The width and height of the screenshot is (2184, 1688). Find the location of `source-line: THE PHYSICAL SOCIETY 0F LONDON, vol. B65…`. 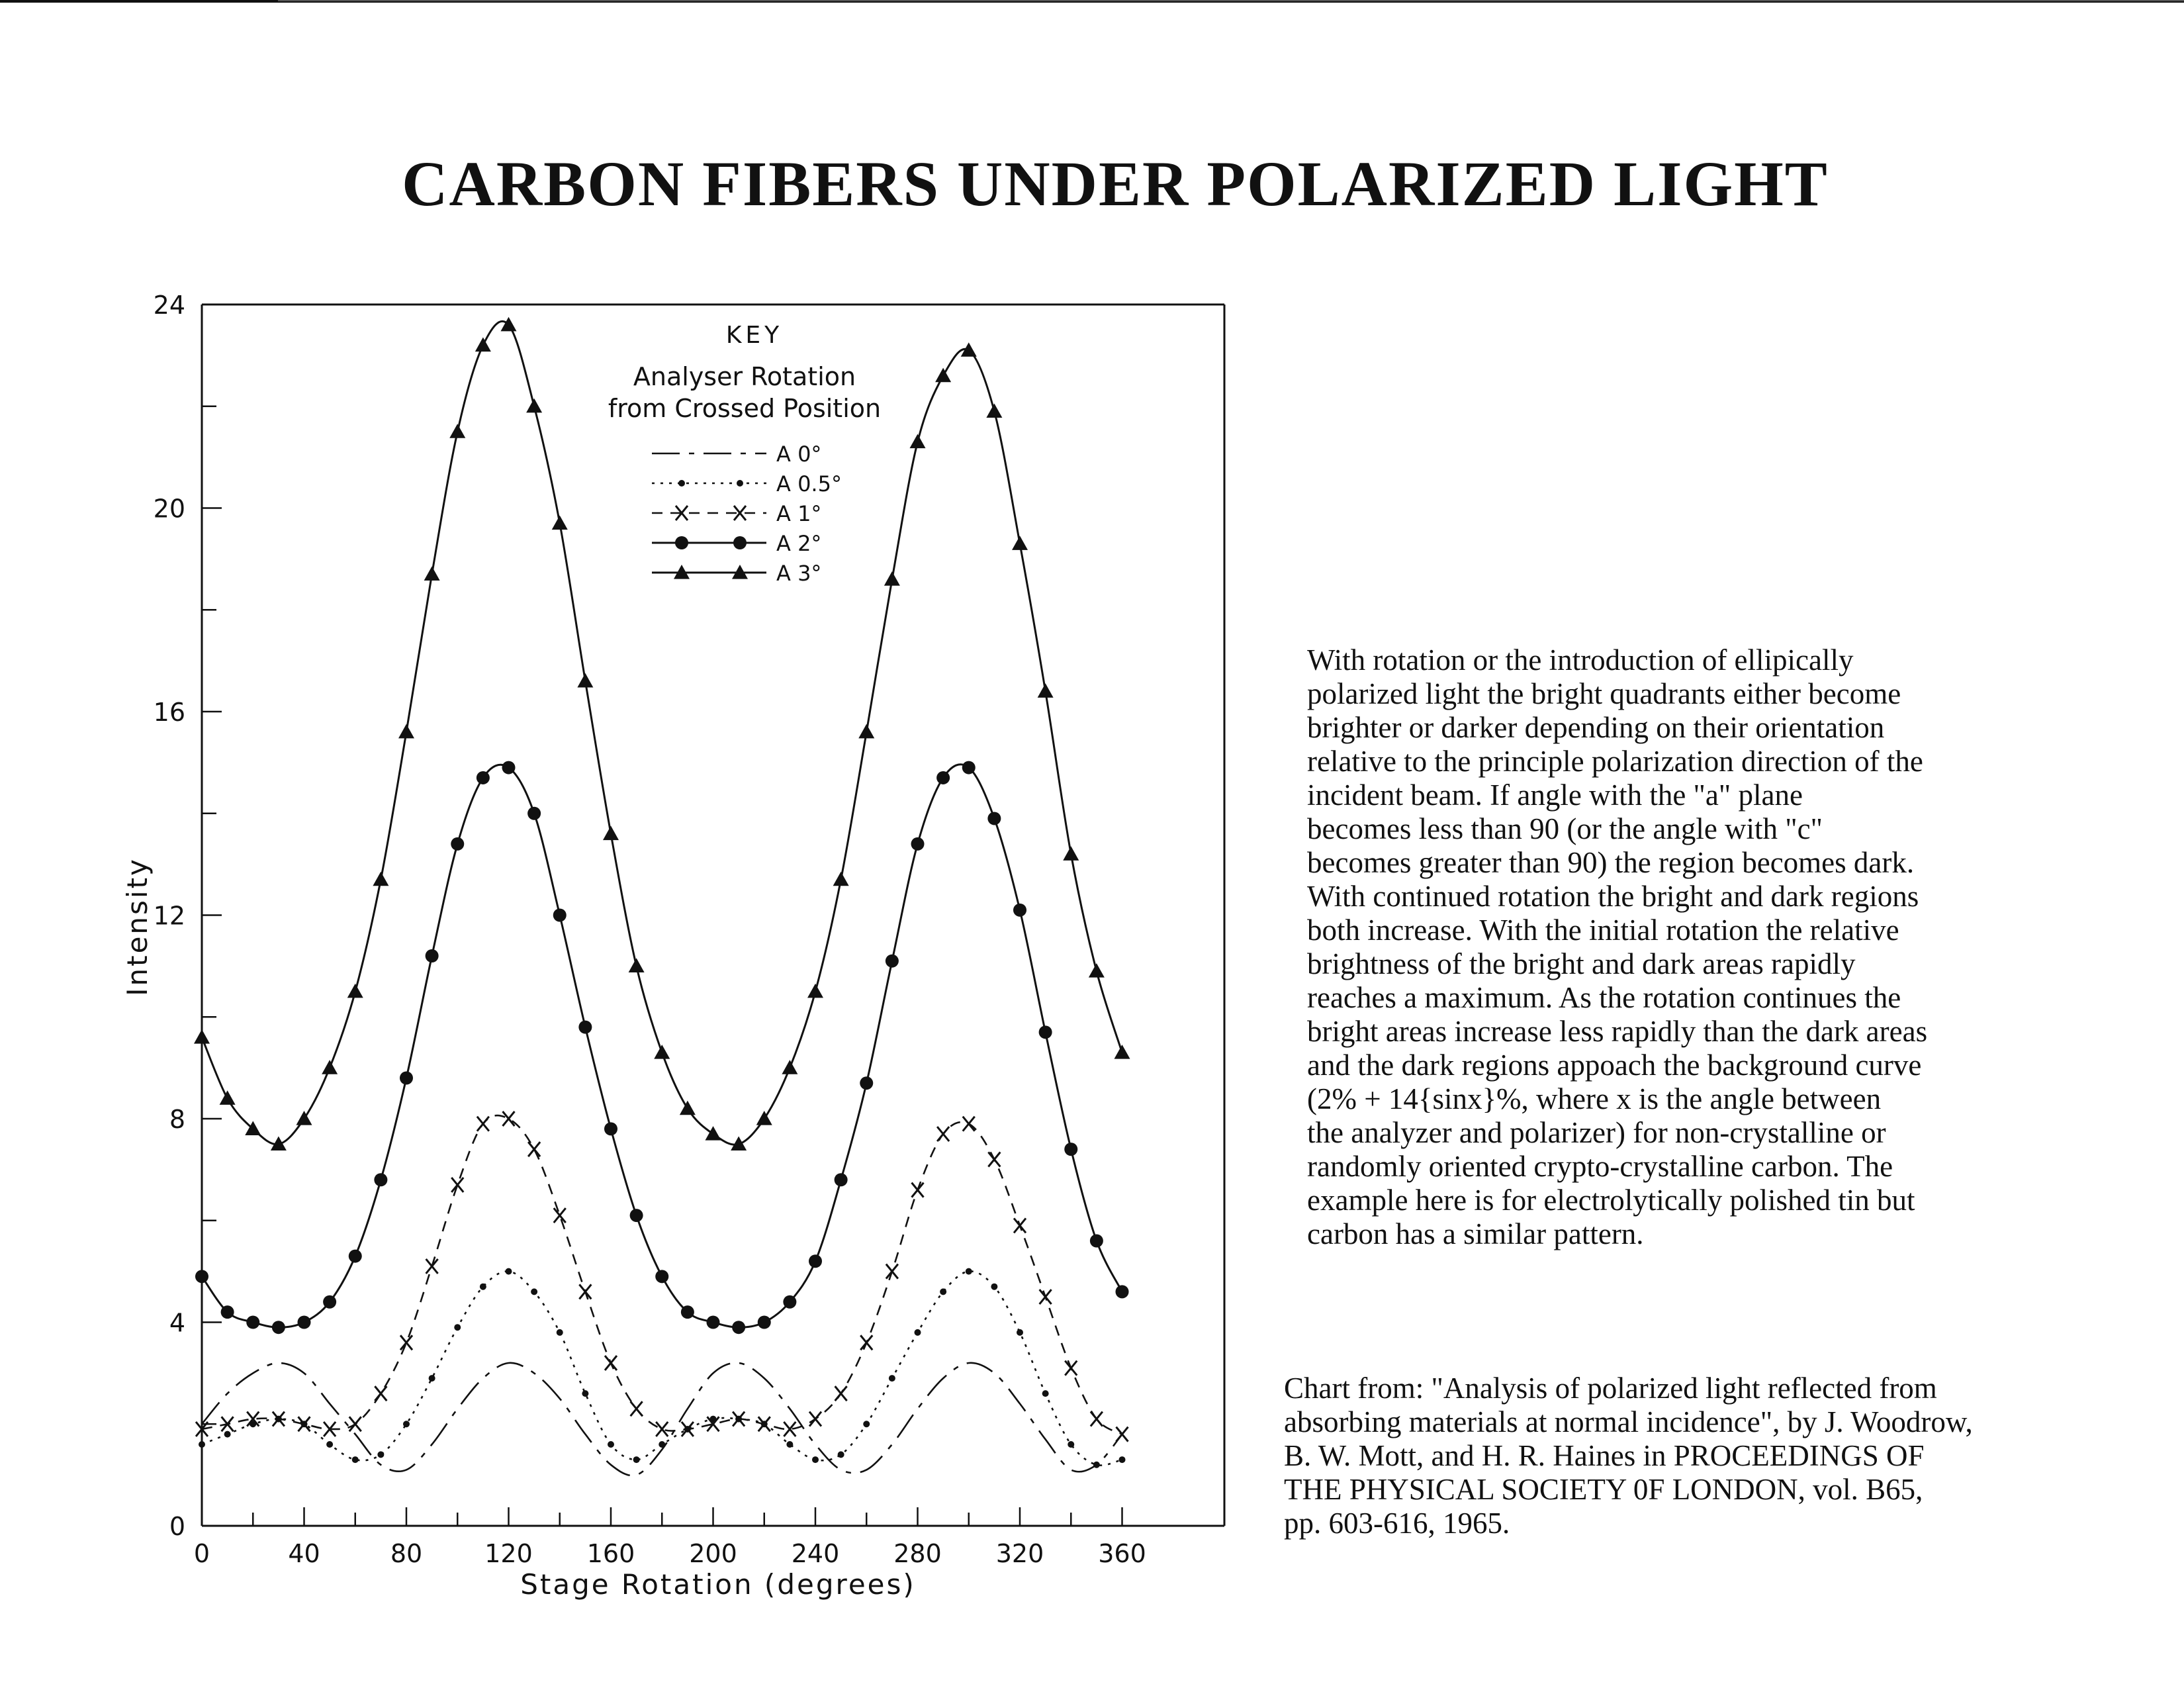

source-line: THE PHYSICAL SOCIETY 0F LONDON, vol. B65… is located at coordinates (1604, 1489).